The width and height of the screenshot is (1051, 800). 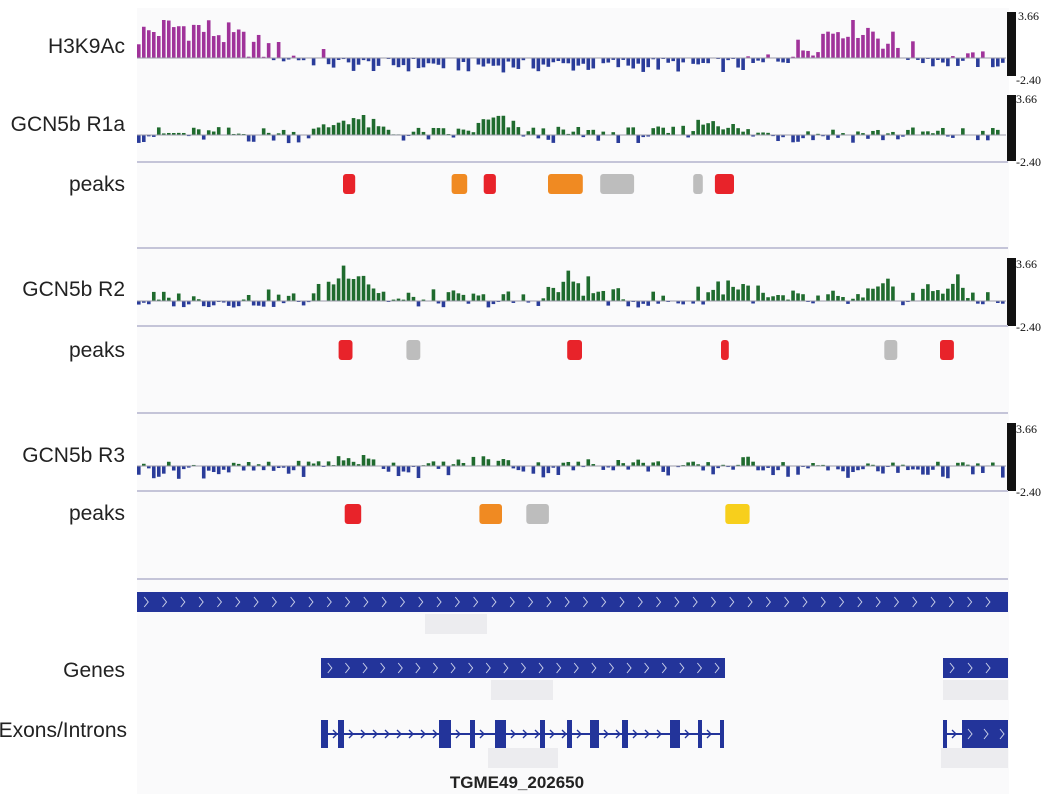 What do you see at coordinates (1026, 264) in the screenshot?
I see `scale-max-label: 3.66` at bounding box center [1026, 264].